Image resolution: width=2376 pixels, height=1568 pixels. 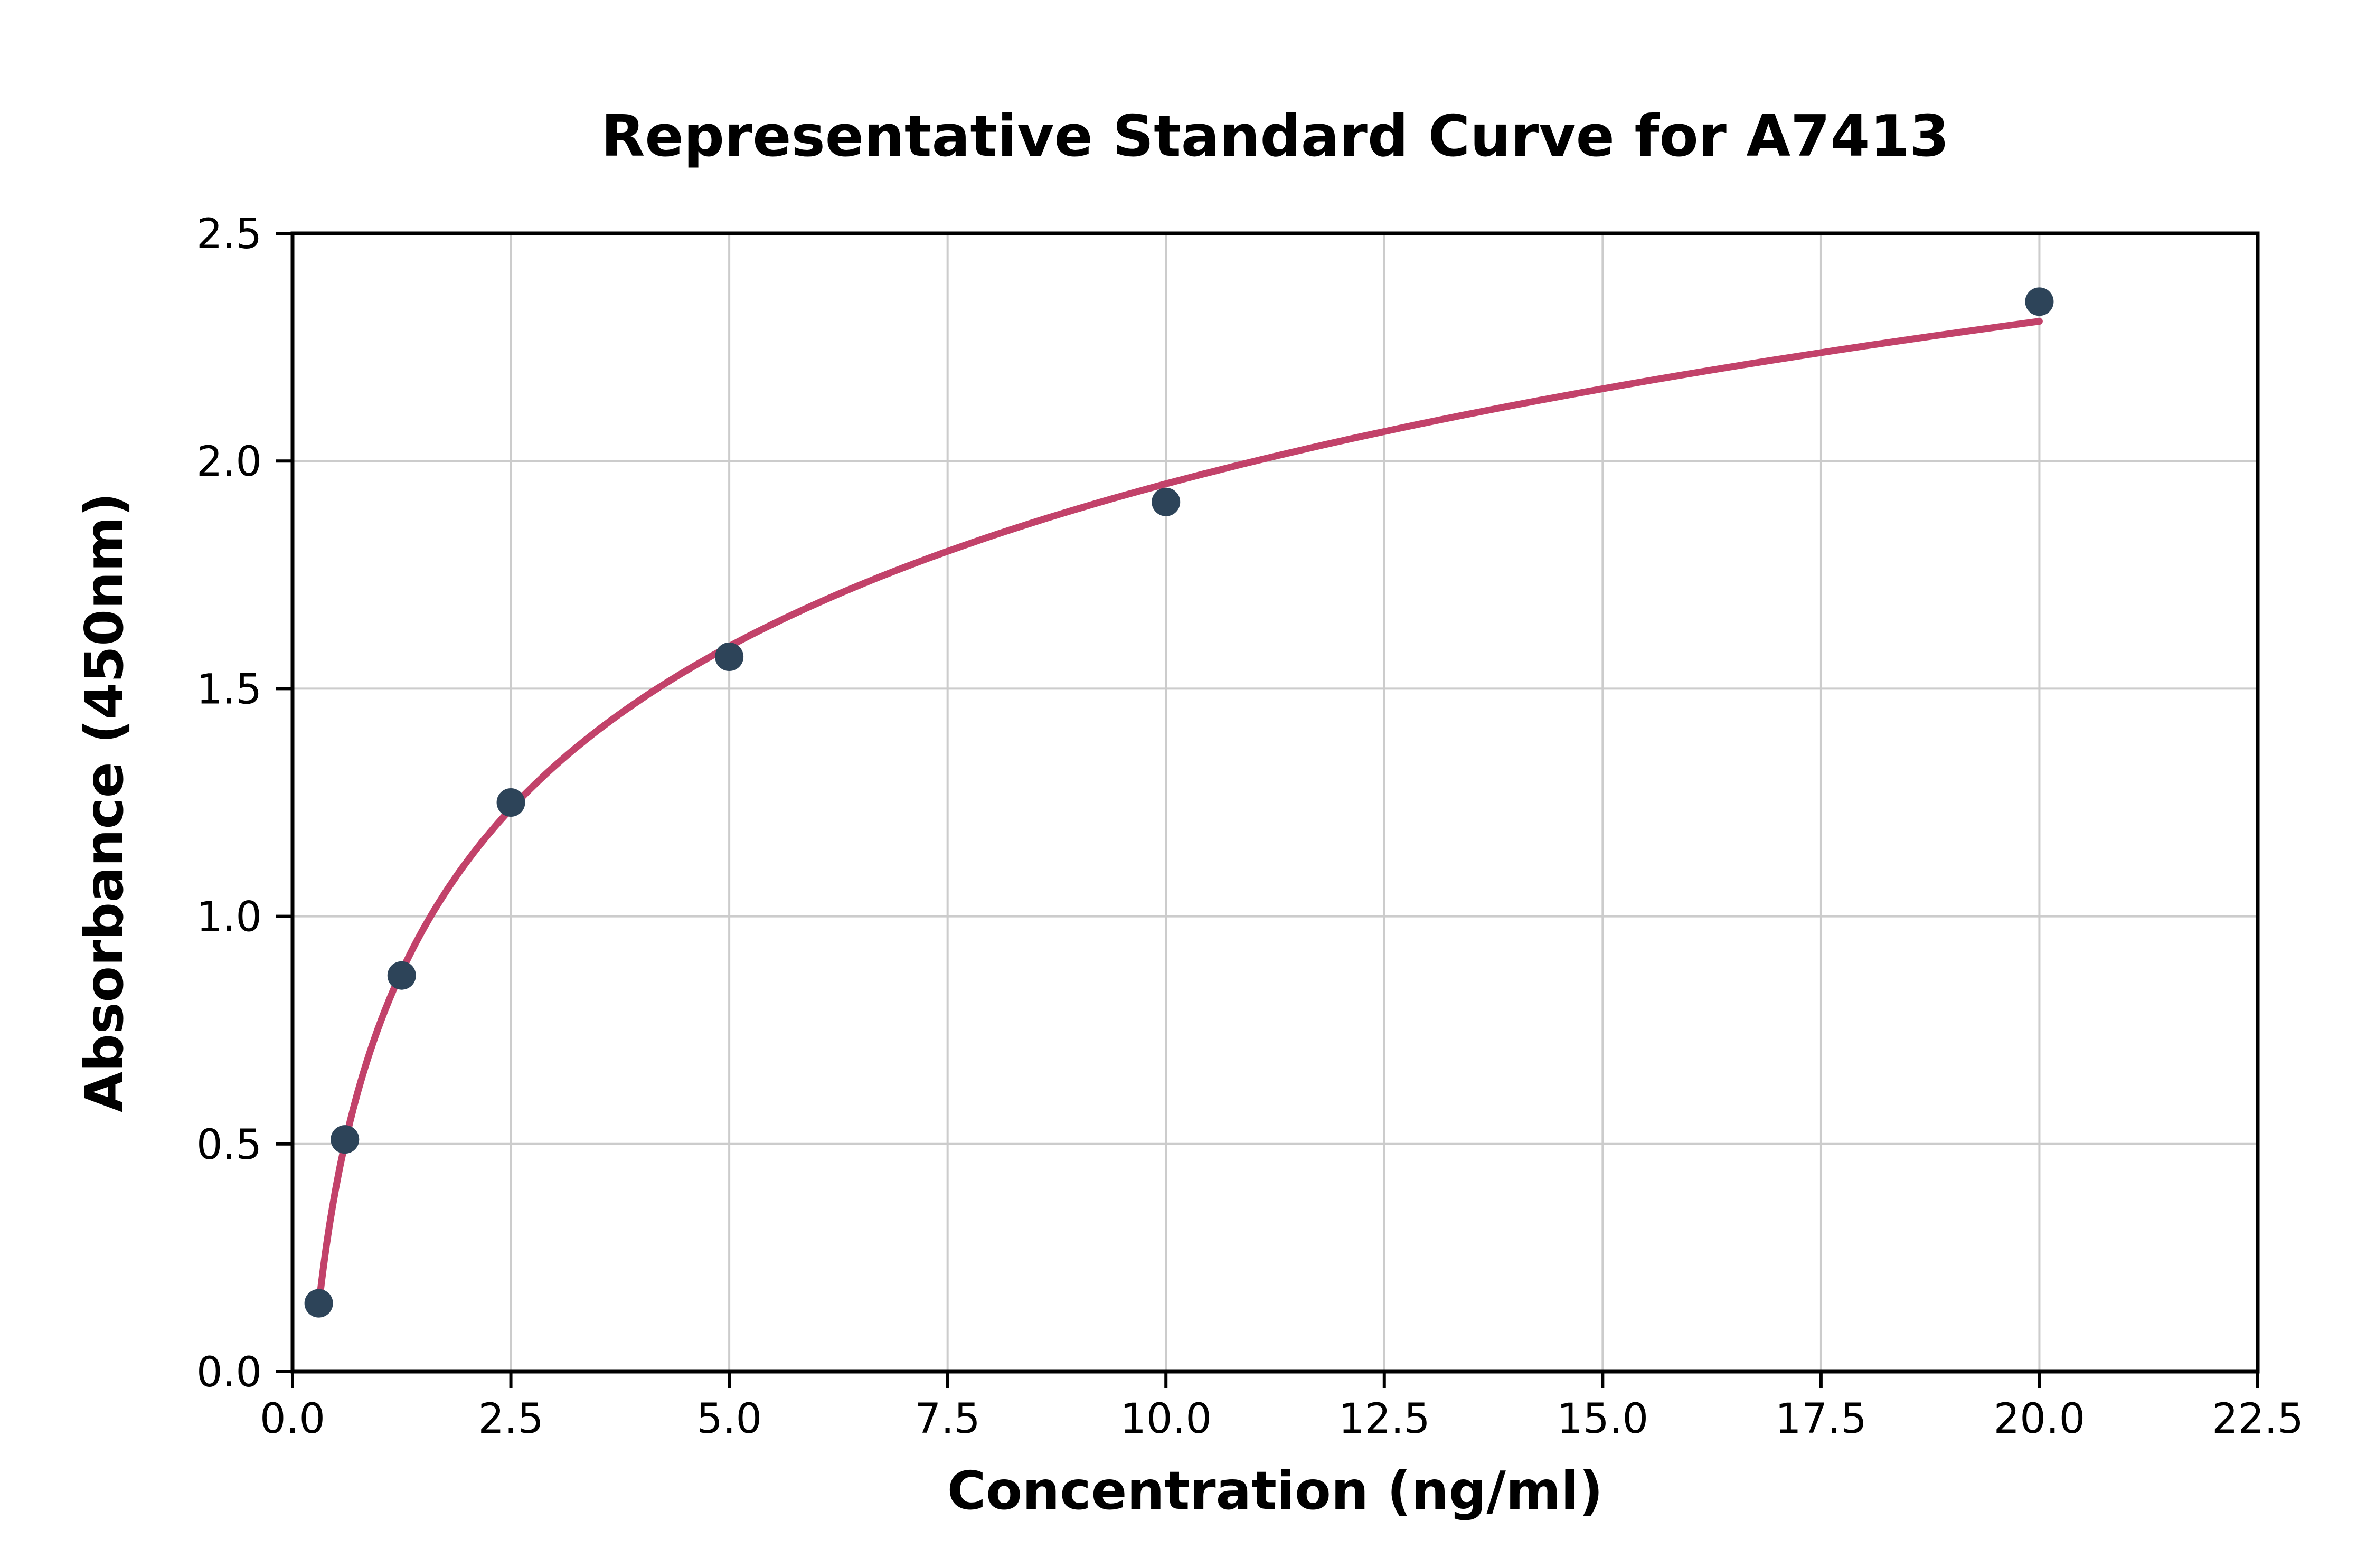 I want to click on x-tick-label: 10.0, so click(x=1166, y=1419).